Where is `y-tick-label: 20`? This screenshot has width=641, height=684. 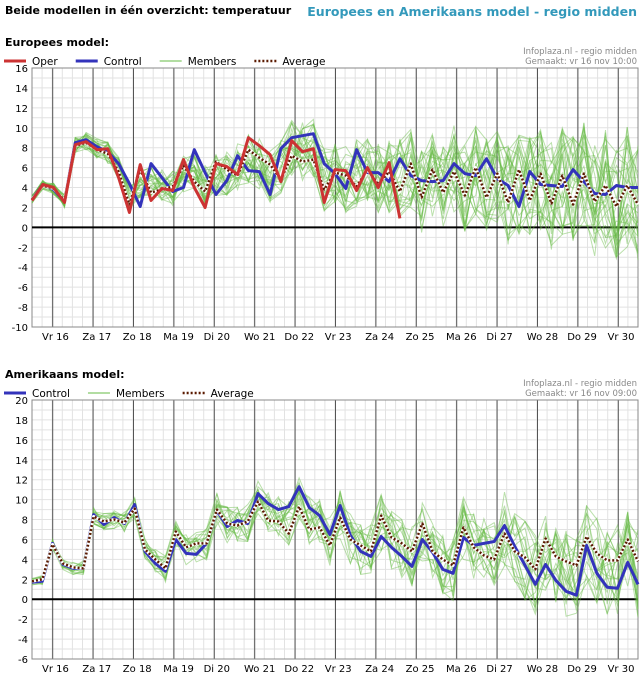
y-tick-label: 20 is located at coordinates (21, 401).